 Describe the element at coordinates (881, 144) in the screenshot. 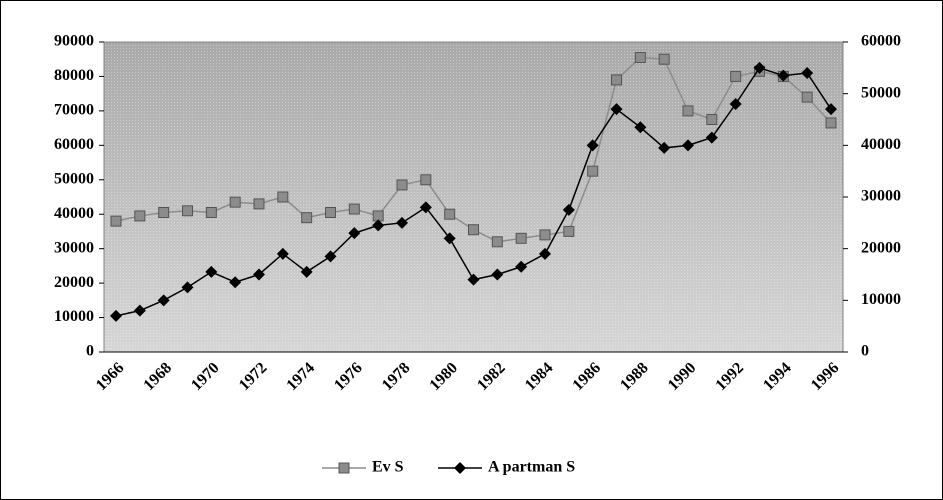

I see `y2-tick-label: 40000` at that location.